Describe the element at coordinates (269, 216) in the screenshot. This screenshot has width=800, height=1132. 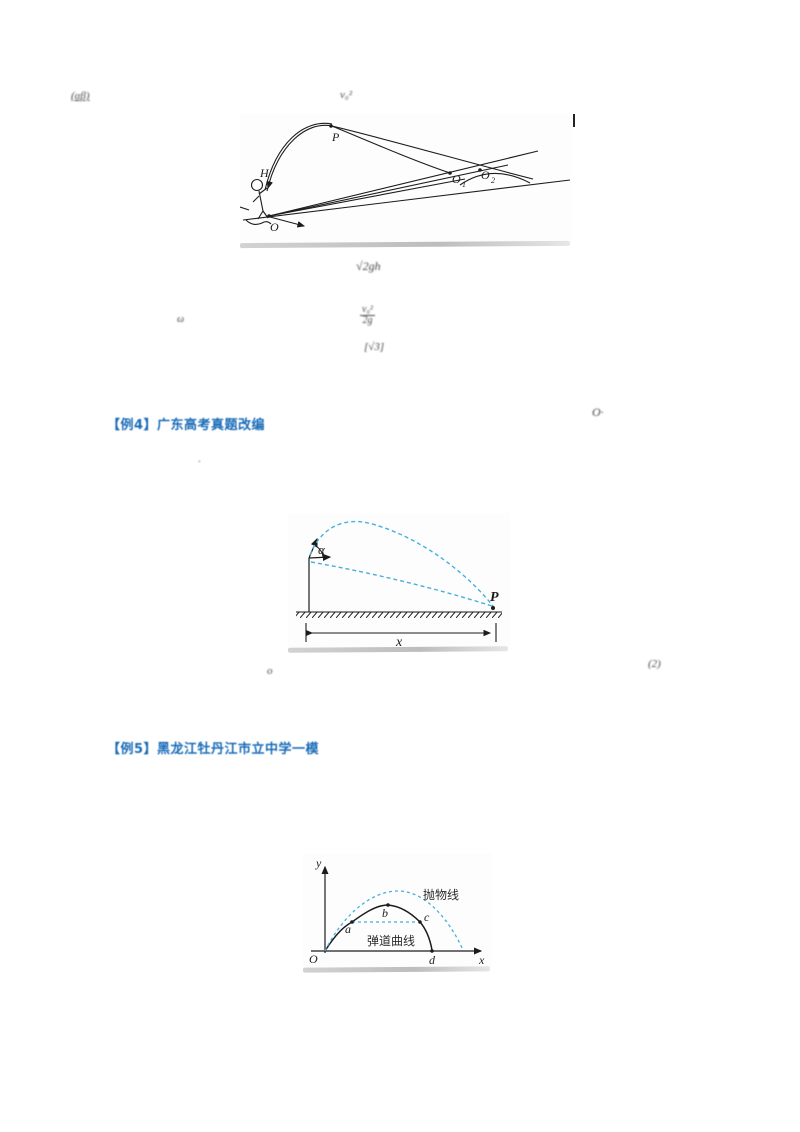
I see `point-O-dot` at that location.